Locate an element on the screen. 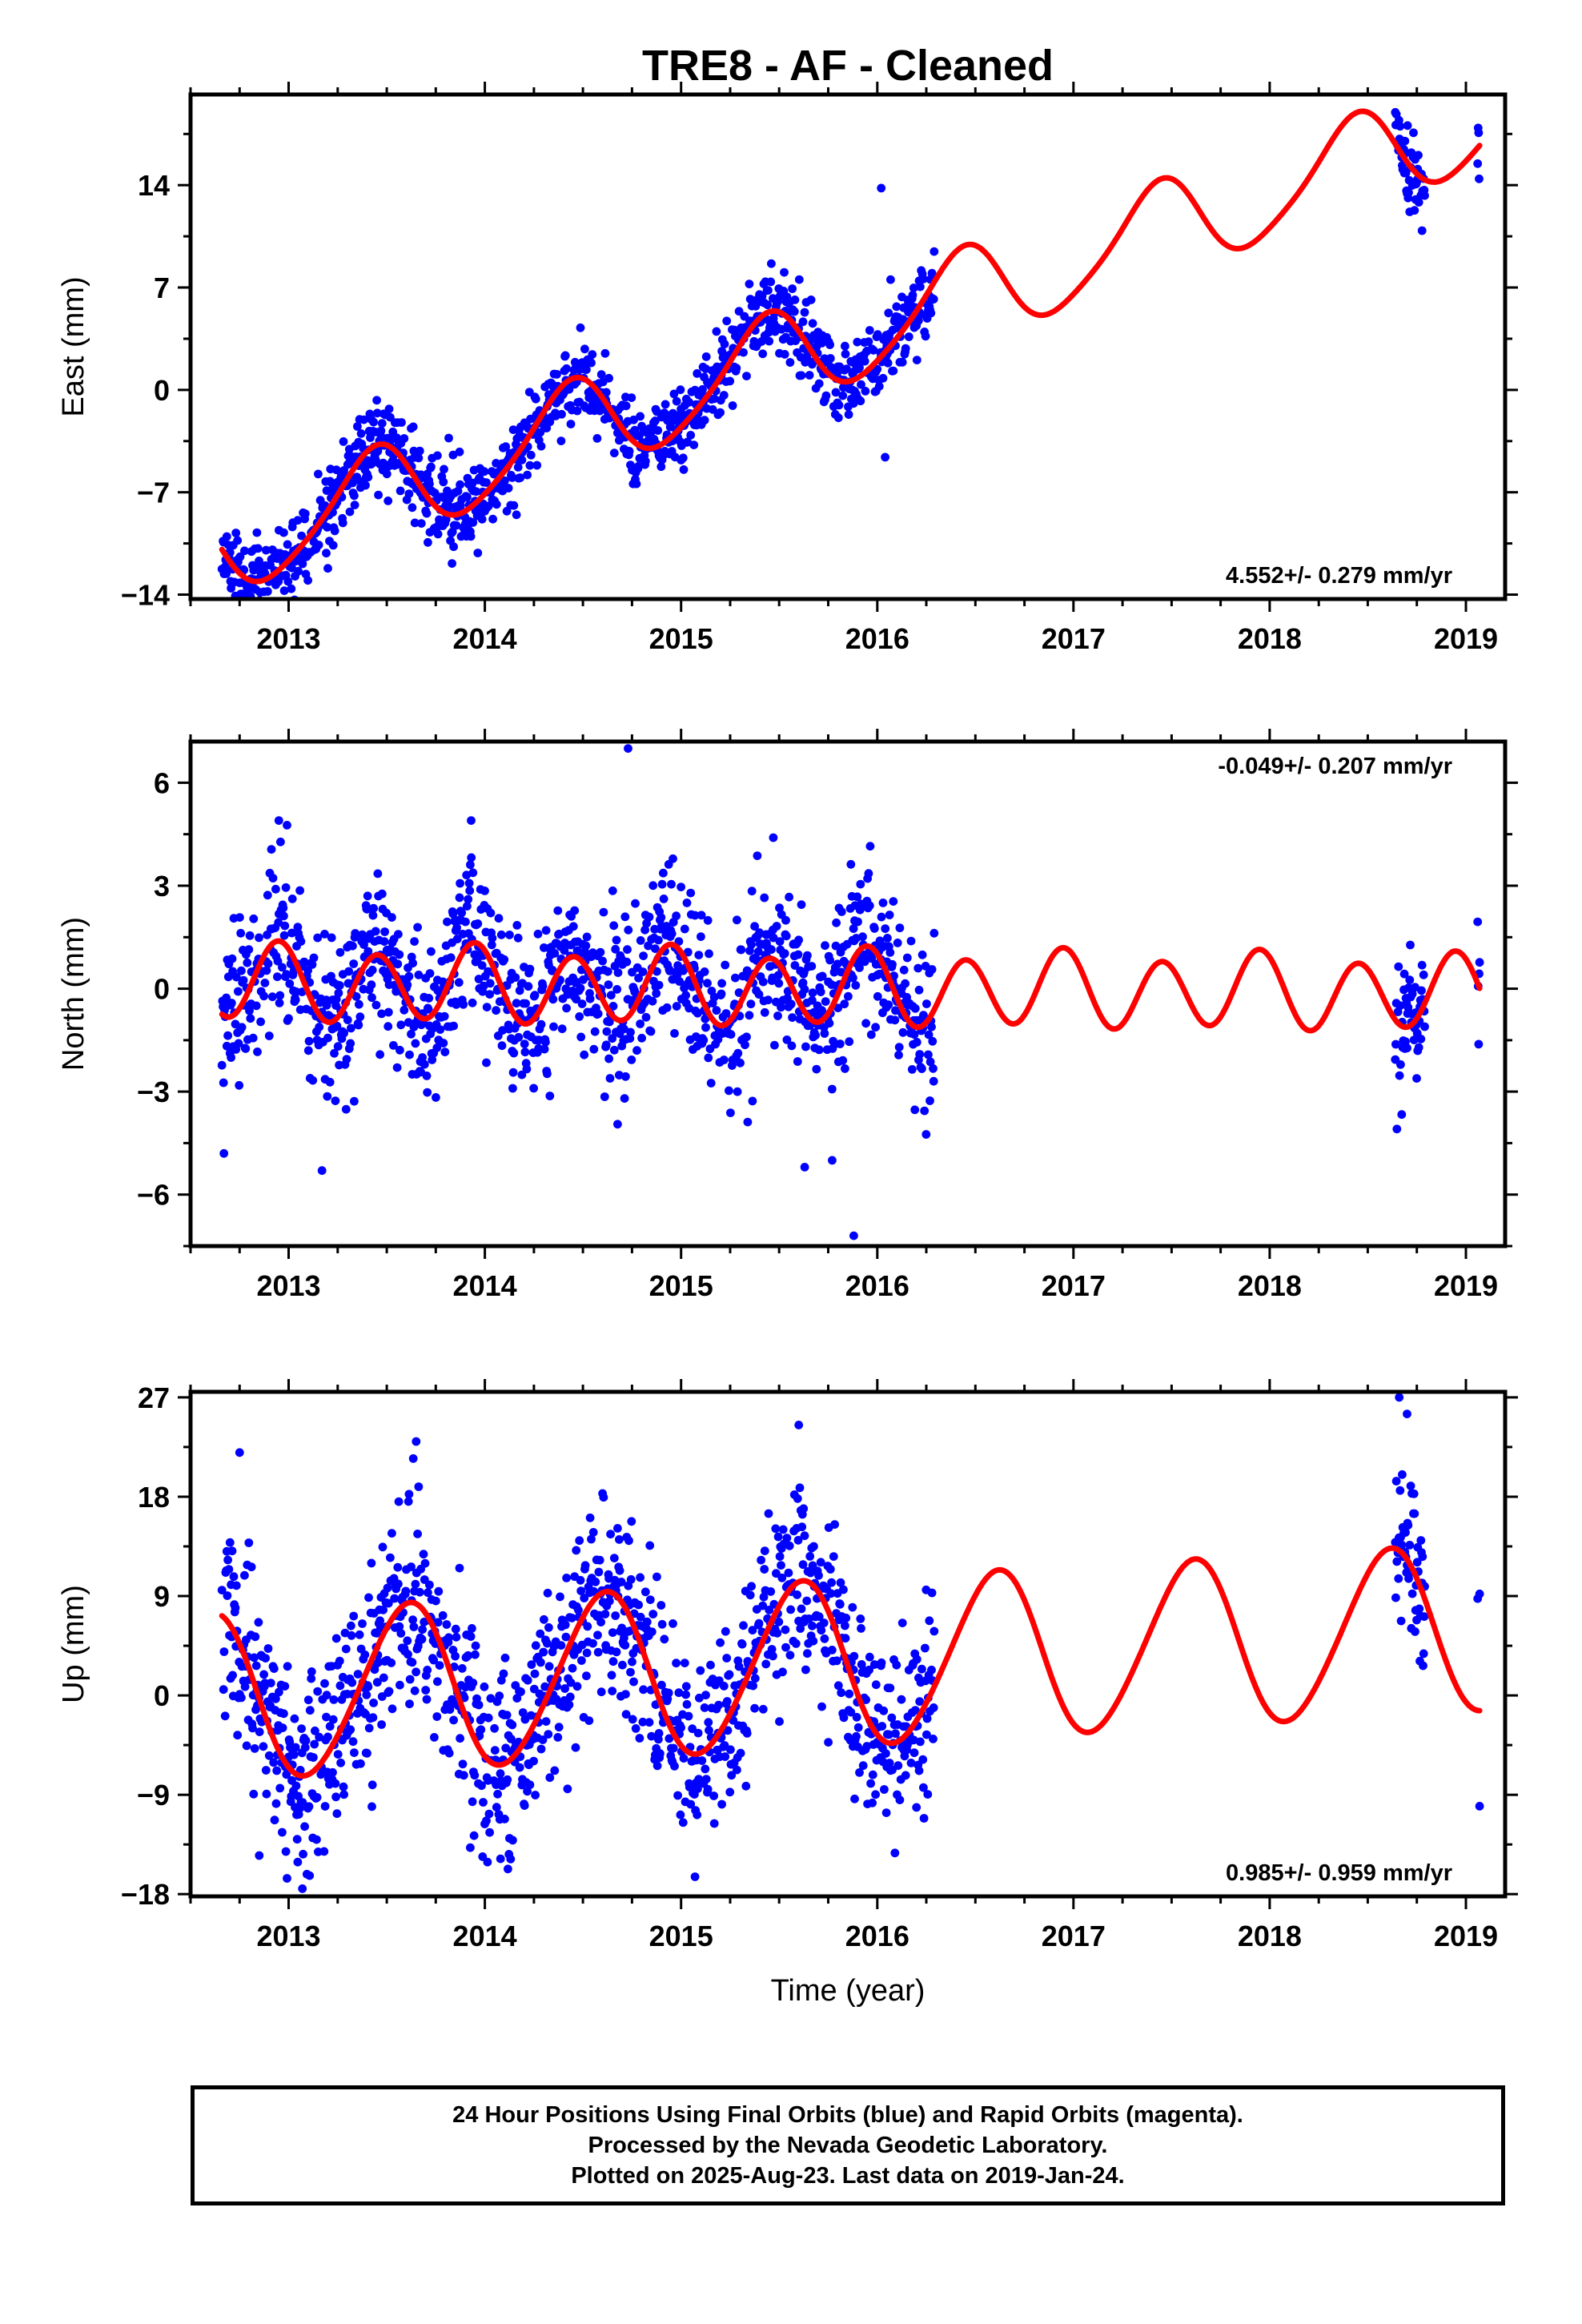  north-rate-label: -0.049+/- 0.207 mm/yr is located at coordinates (1335, 766).